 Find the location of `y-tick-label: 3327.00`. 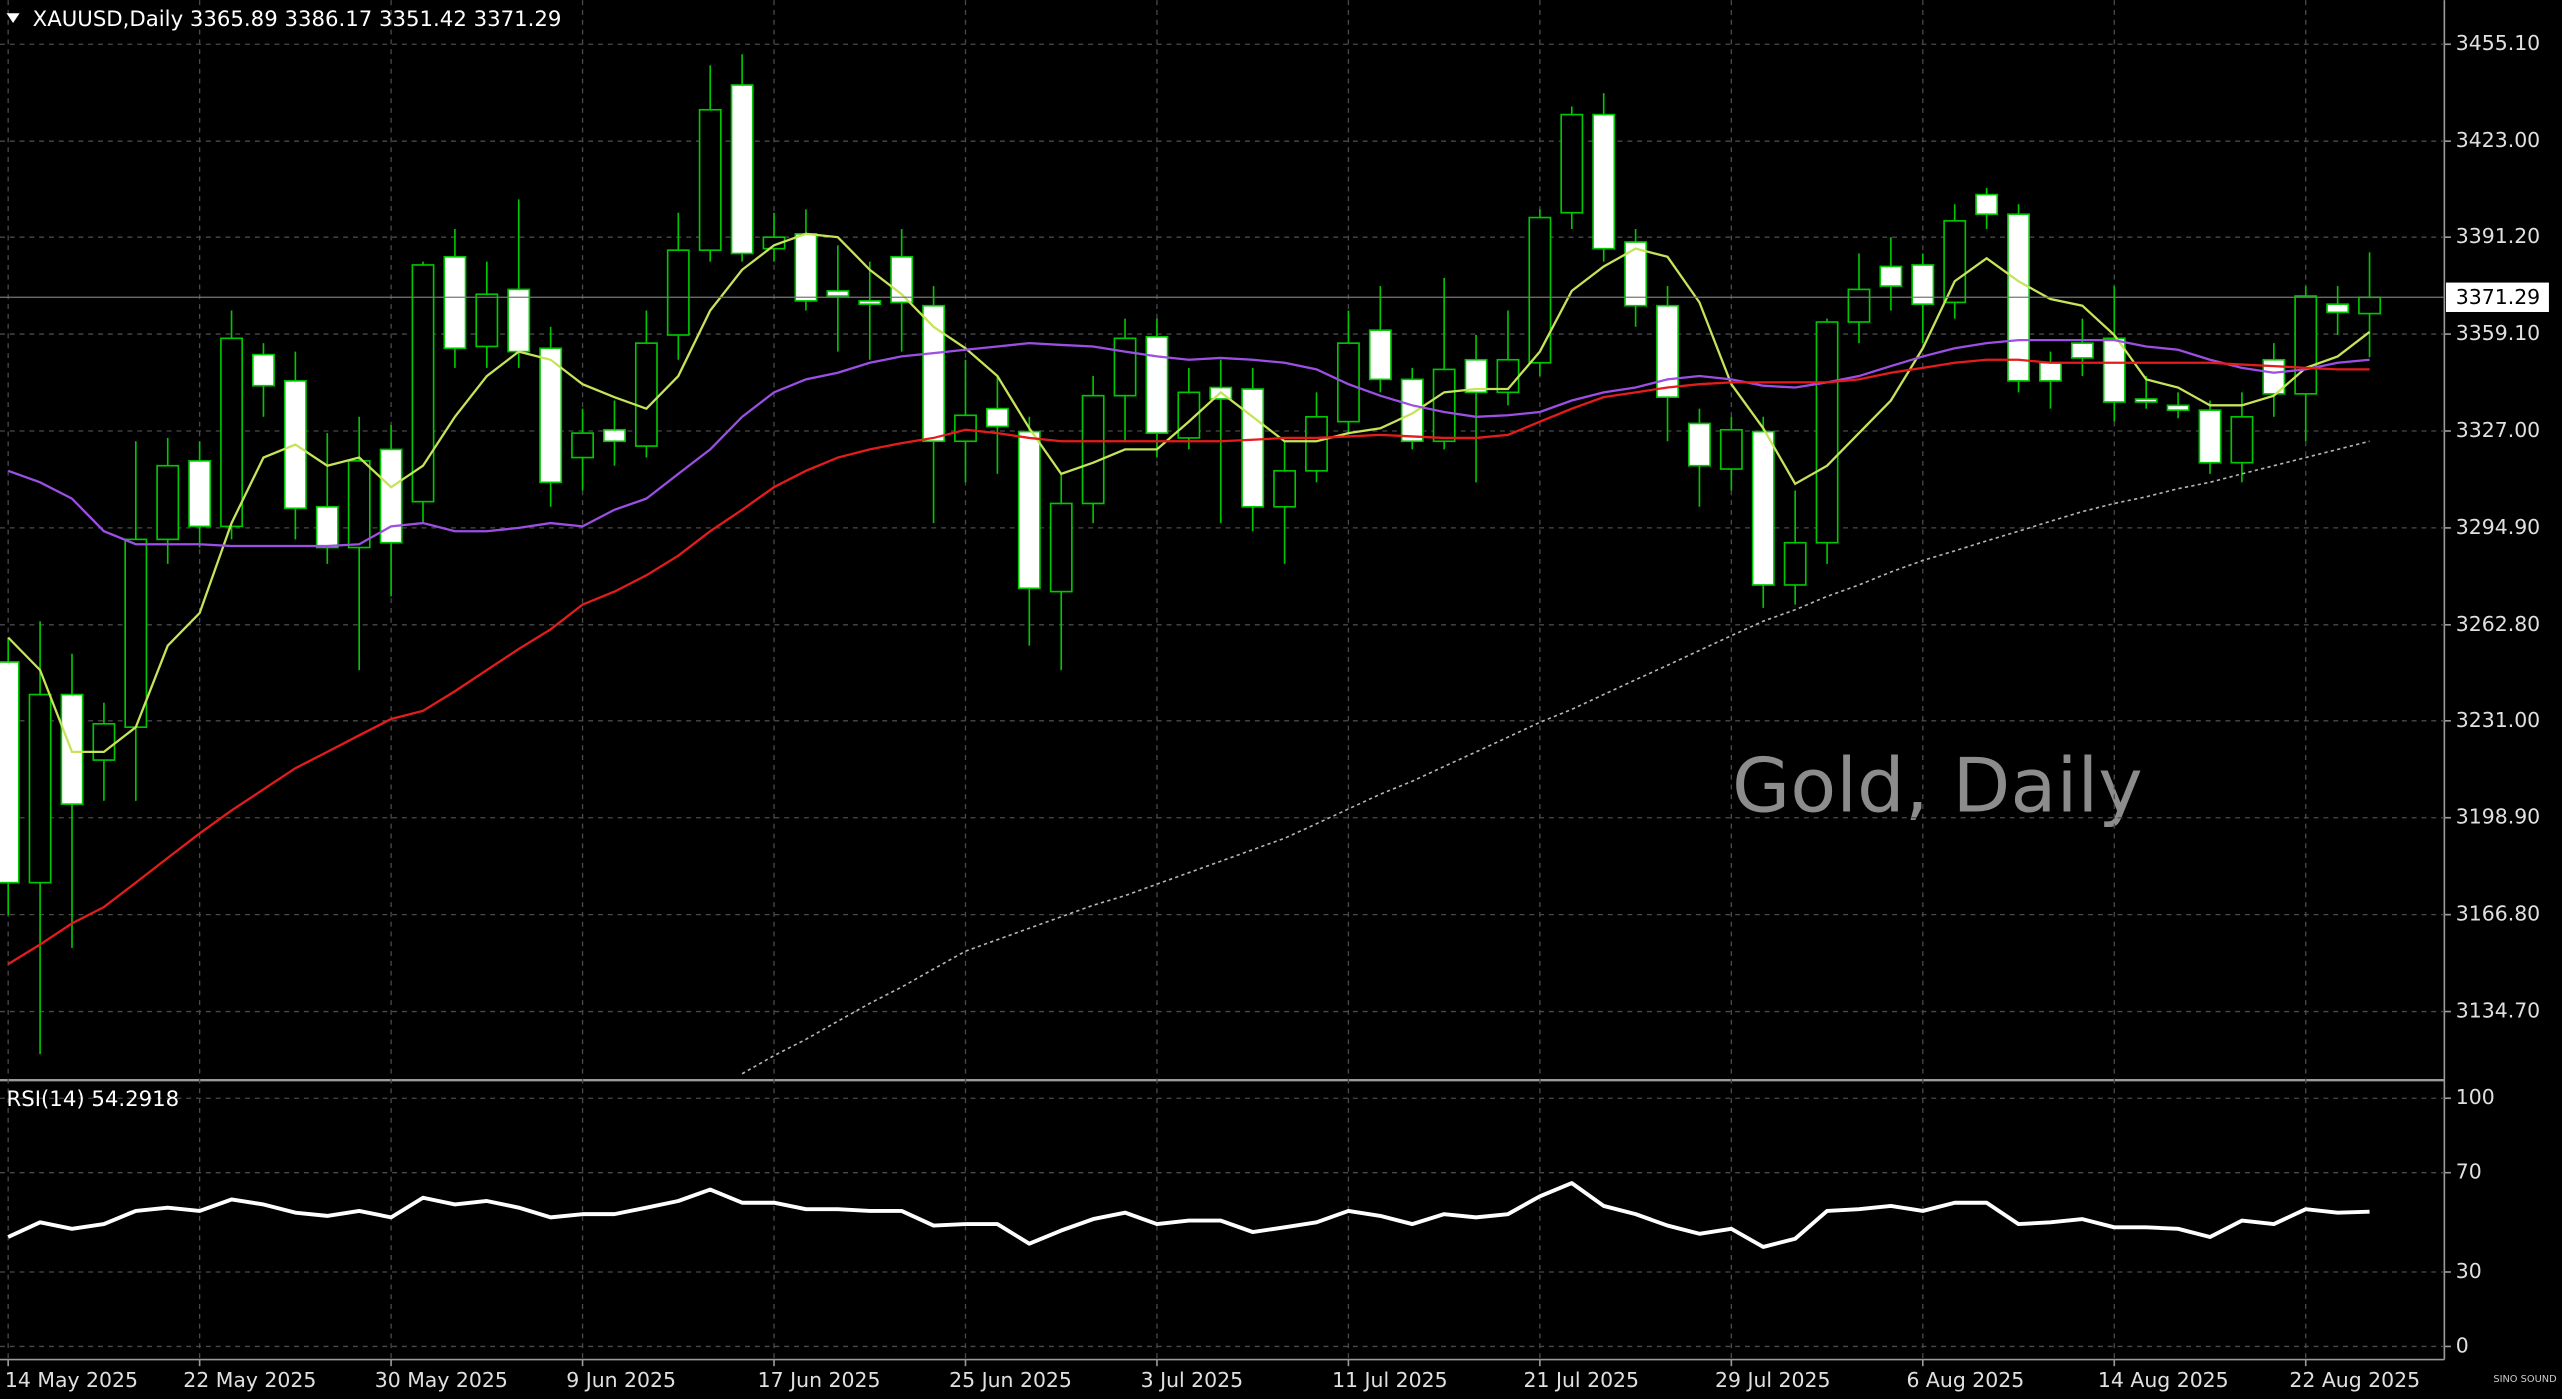

y-tick-label: 3327.00 is located at coordinates (2498, 430).